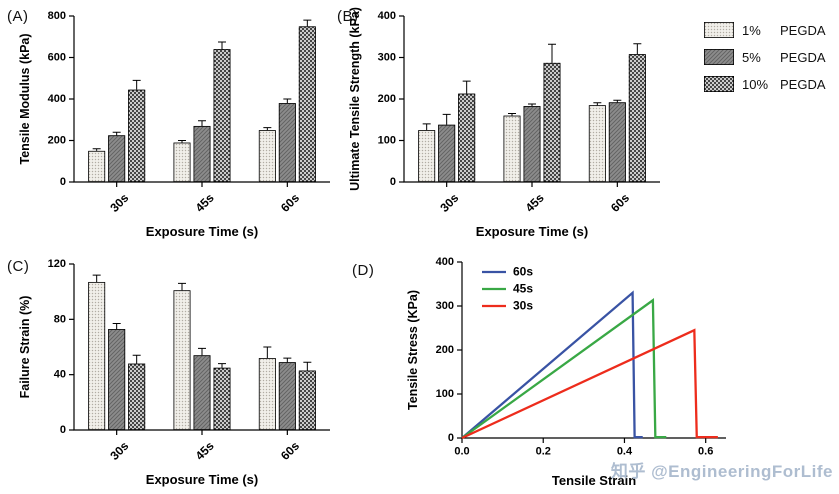 The height and width of the screenshot is (494, 839). I want to click on legend-label-pct: 10%, so click(755, 84).